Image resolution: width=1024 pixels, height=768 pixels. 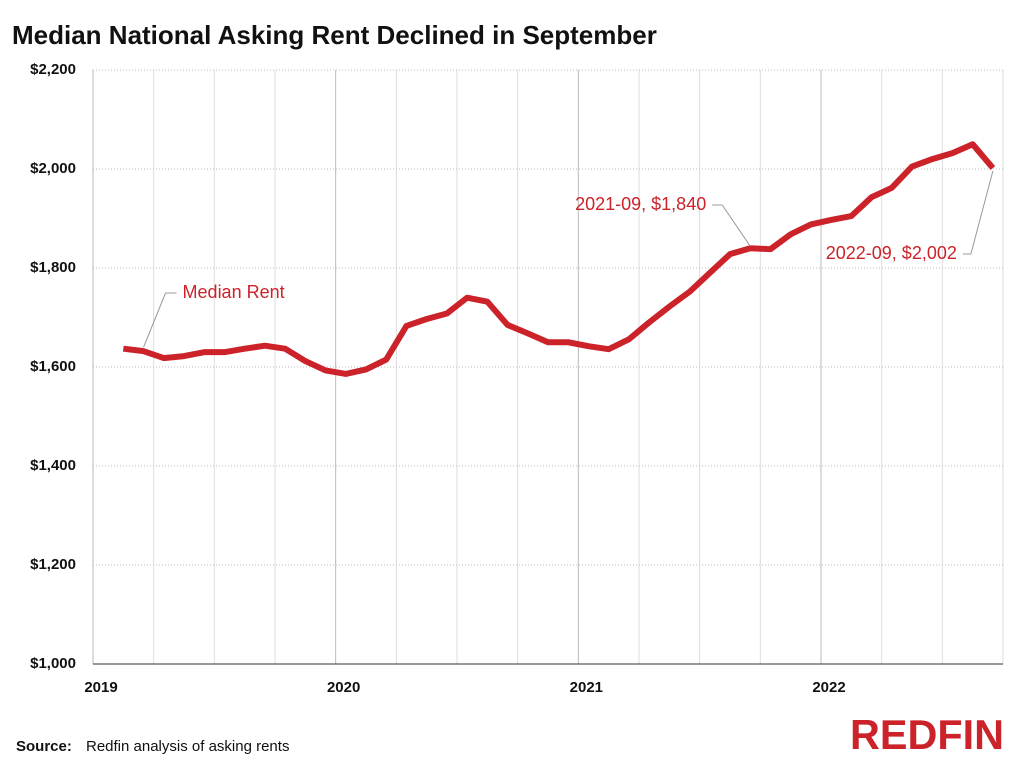 What do you see at coordinates (187, 746) in the screenshot?
I see `source: Redfin analysis of asking rents` at bounding box center [187, 746].